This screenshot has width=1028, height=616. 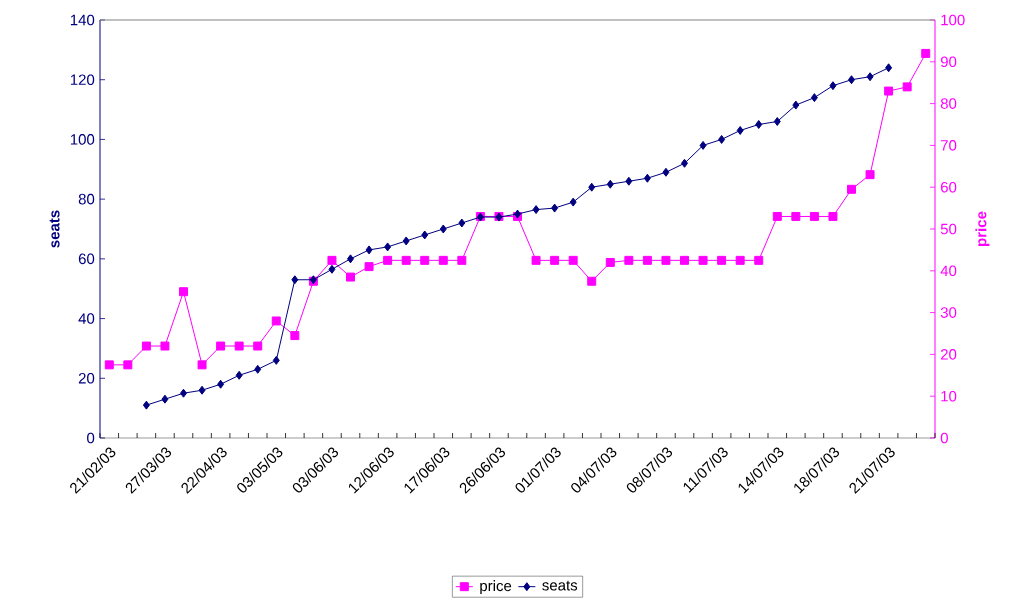 I want to click on y2-axis-title: price, so click(x=982, y=228).